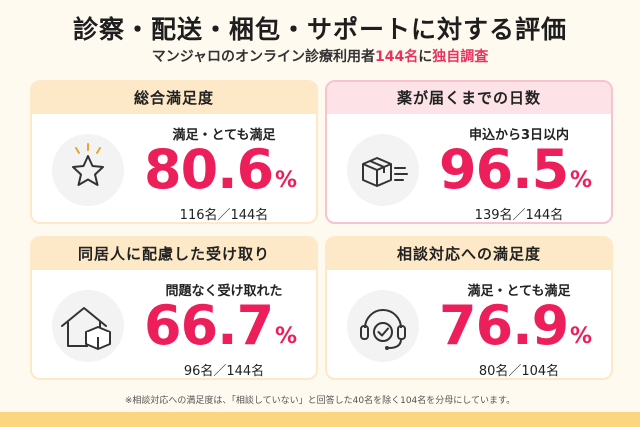  What do you see at coordinates (224, 291) in the screenshot?
I see `metric-label: 問題なく受け取れた` at bounding box center [224, 291].